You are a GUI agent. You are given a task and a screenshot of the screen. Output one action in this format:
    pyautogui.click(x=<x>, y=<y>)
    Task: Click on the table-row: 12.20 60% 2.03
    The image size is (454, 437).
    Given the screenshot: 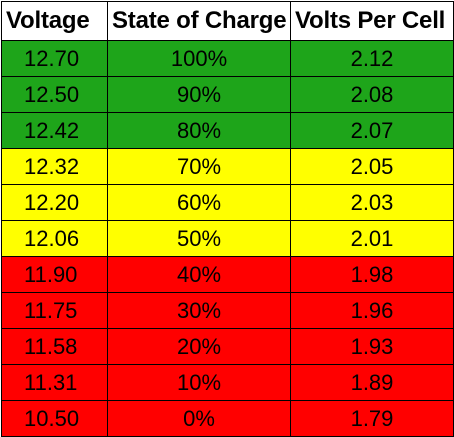 What is the action you would take?
    pyautogui.click(x=227, y=202)
    